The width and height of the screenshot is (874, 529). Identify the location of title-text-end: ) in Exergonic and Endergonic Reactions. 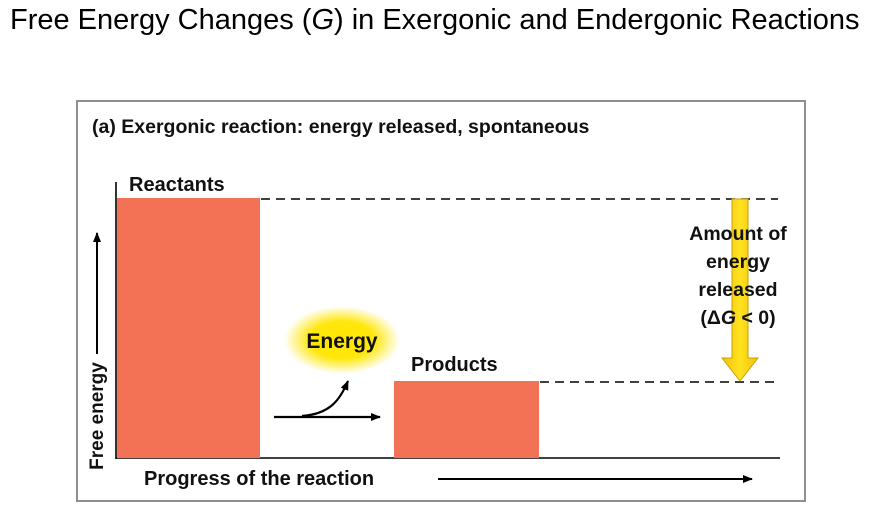
(597, 20).